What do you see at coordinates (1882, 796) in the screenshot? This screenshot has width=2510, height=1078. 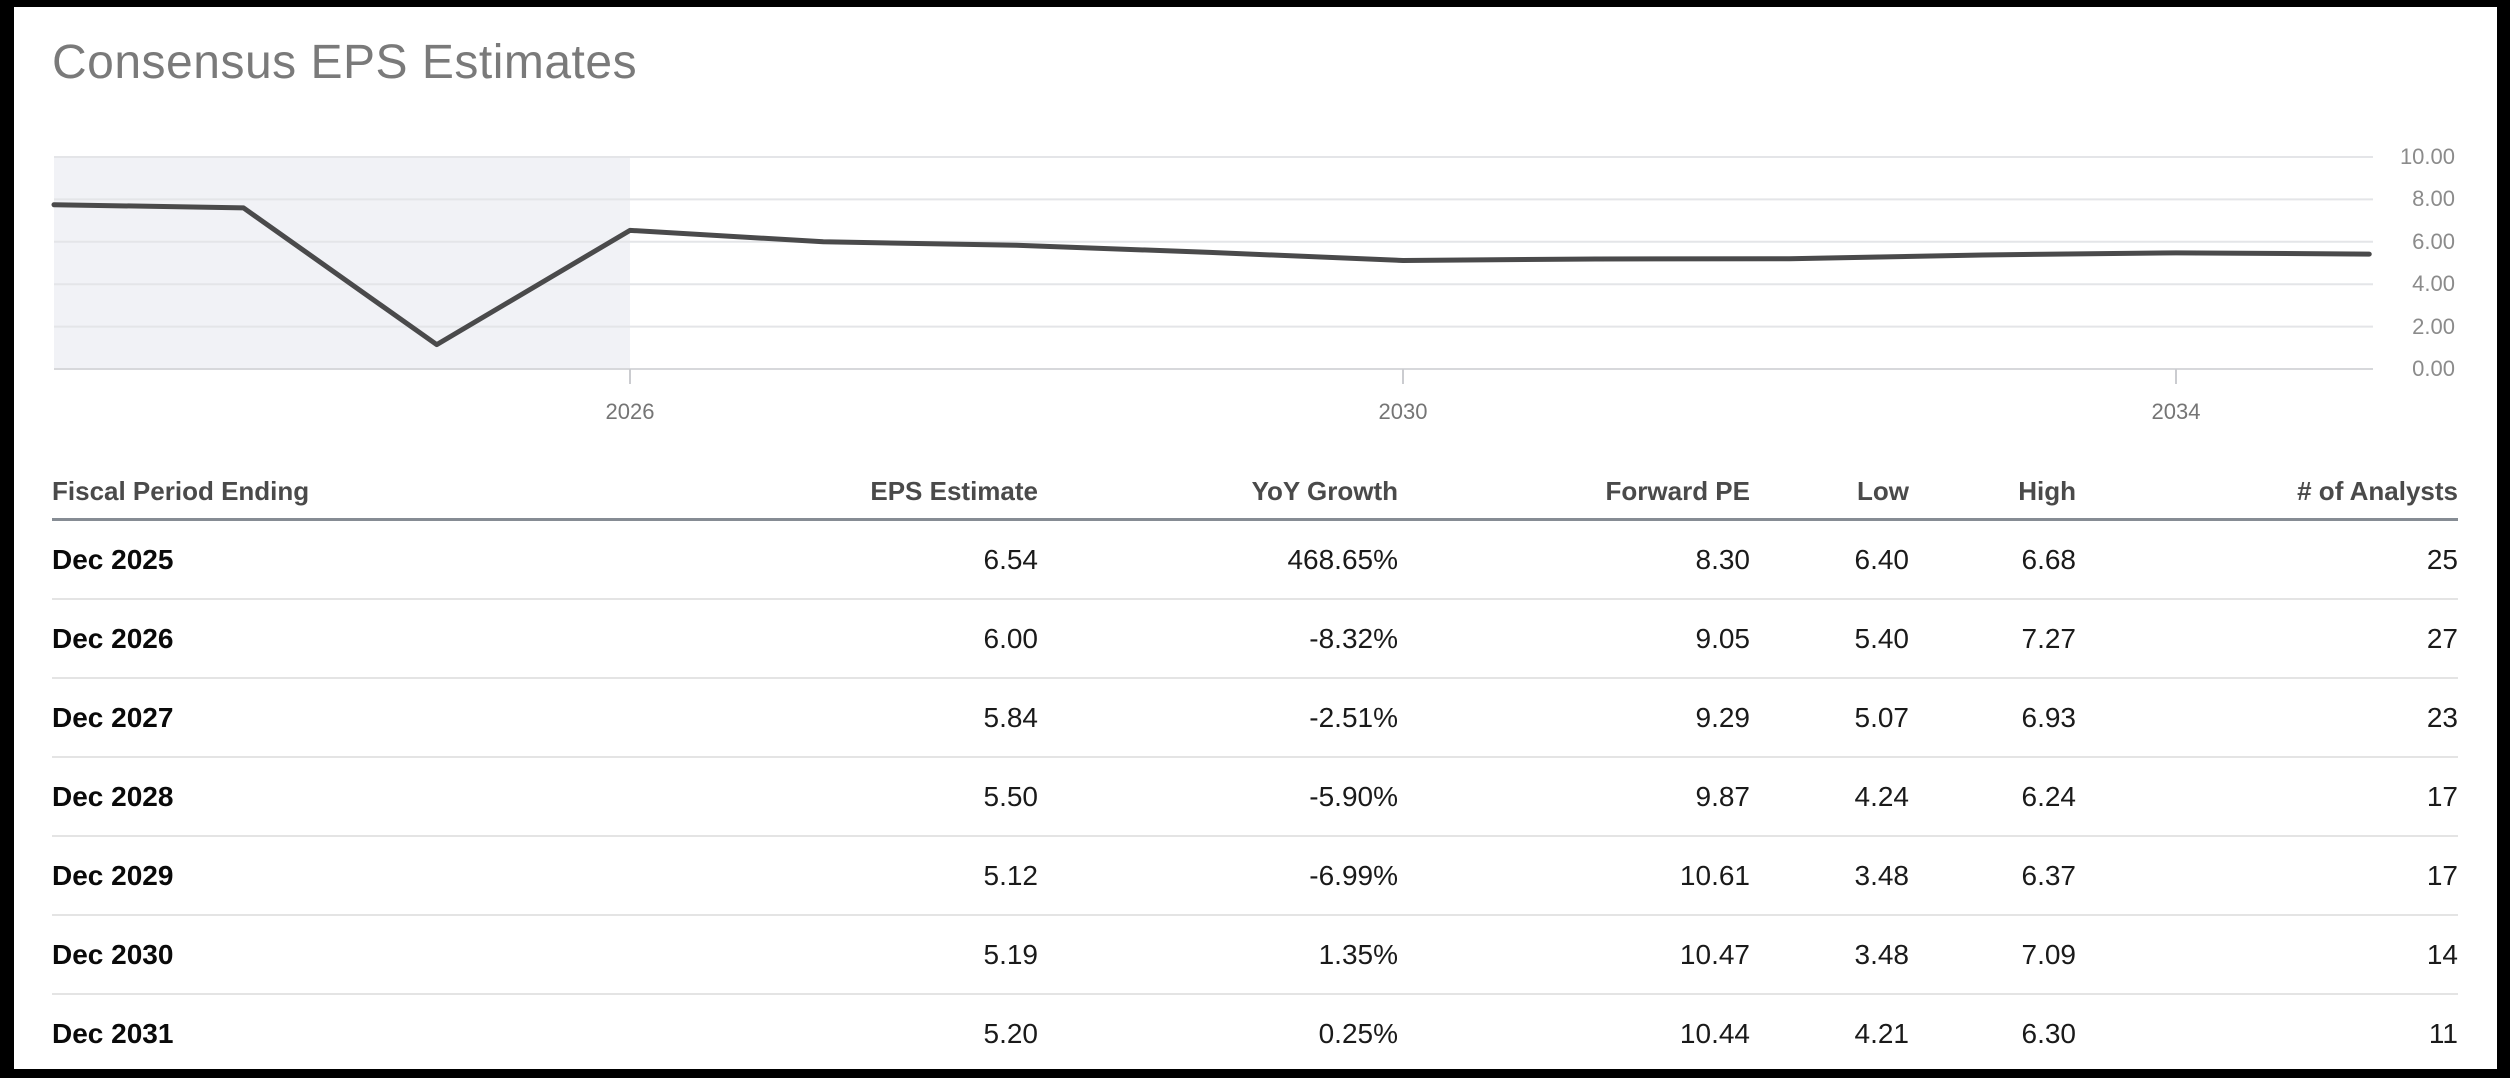 I see `cell-low: 4.24` at bounding box center [1882, 796].